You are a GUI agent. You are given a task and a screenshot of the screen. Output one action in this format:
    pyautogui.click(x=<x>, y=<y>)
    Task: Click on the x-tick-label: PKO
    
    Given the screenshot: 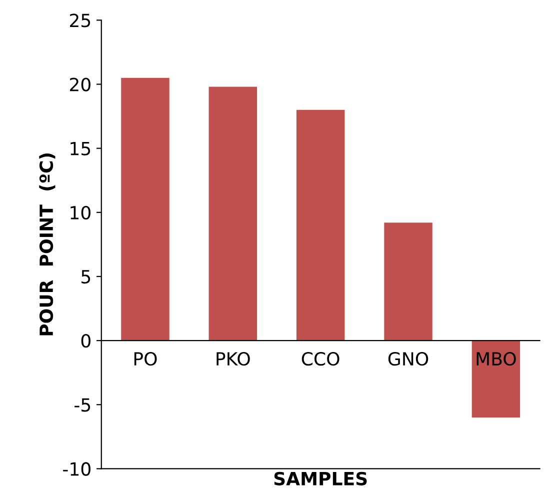 What is the action you would take?
    pyautogui.click(x=233, y=359)
    